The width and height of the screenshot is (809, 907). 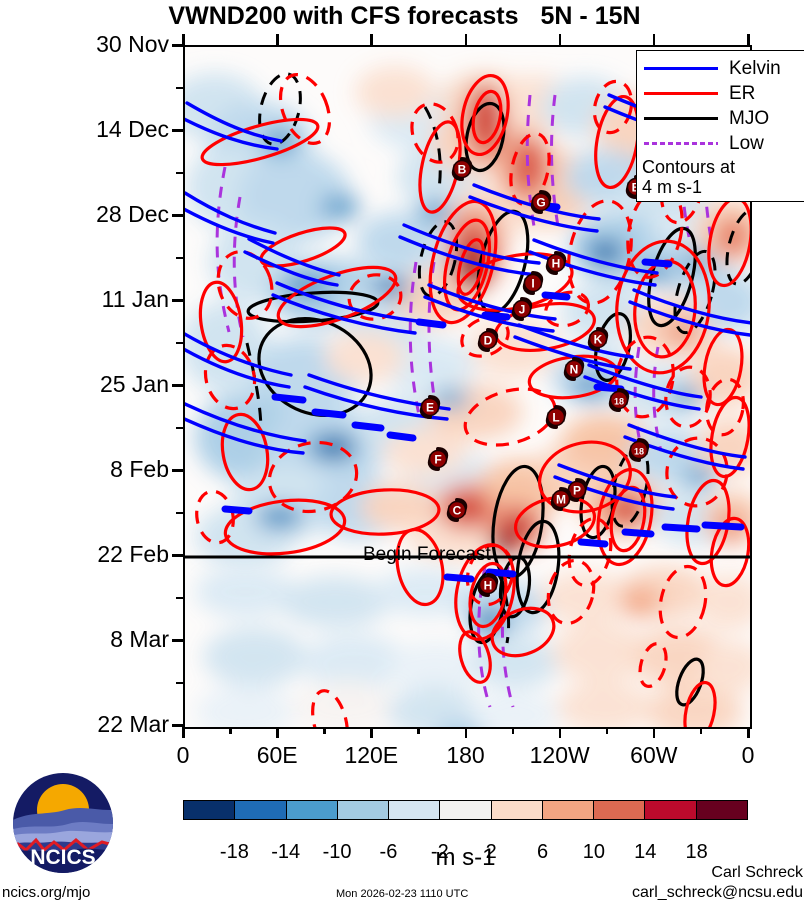 I want to click on colorbar-tick-label: -6, so click(x=388, y=852).